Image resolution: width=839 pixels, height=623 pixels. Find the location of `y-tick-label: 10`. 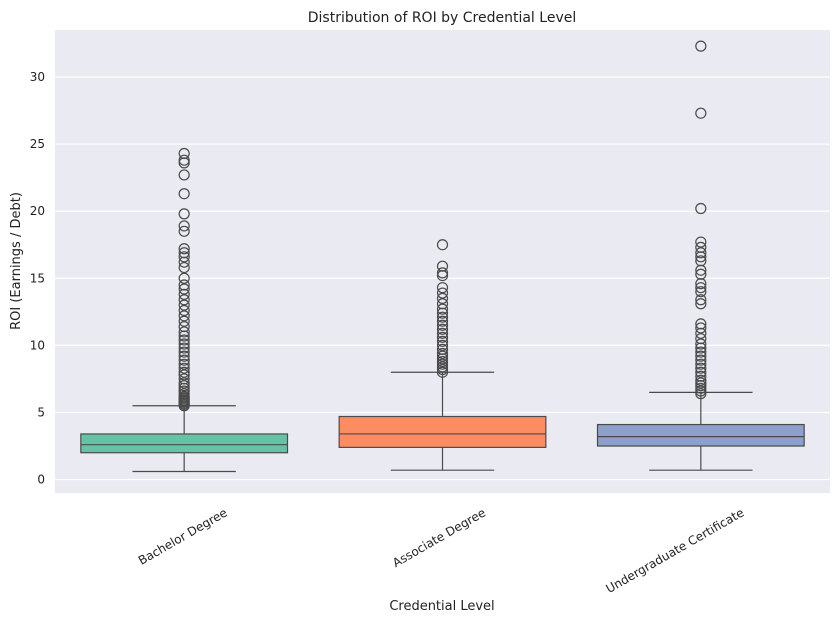

y-tick-label: 10 is located at coordinates (37, 345).